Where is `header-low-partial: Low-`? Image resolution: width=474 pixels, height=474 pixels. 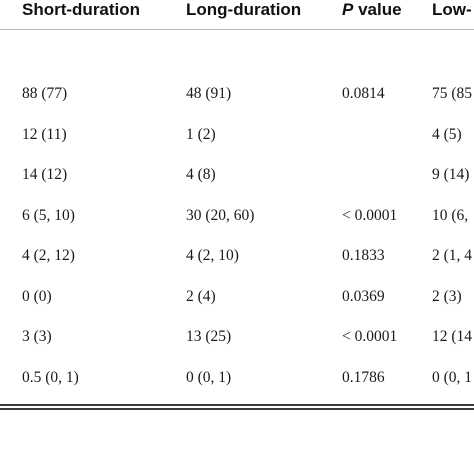
header-low-partial: Low- is located at coordinates (452, 9).